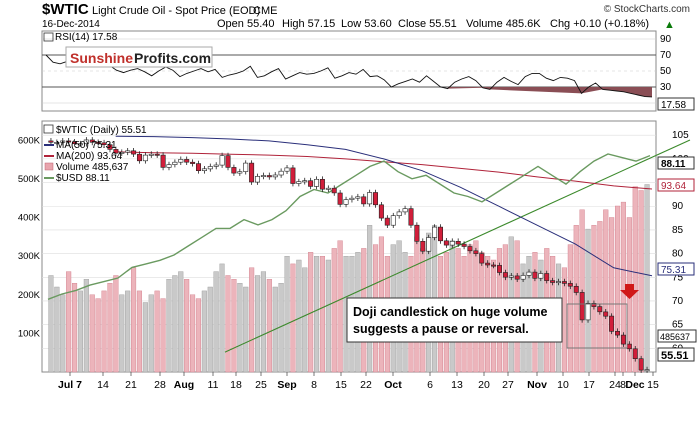 This screenshot has height=421, width=700. I want to click on right-value-tags: 88.11 93.64 75.31 485637 55.51, so click(677, 259).